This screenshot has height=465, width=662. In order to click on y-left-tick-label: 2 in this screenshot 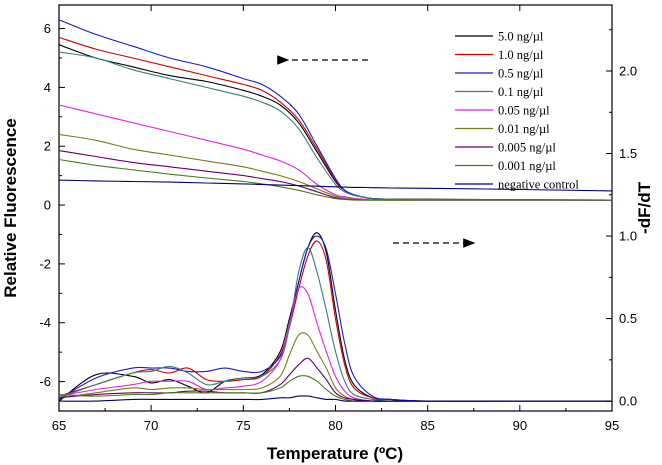, I will do `click(47, 146)`.